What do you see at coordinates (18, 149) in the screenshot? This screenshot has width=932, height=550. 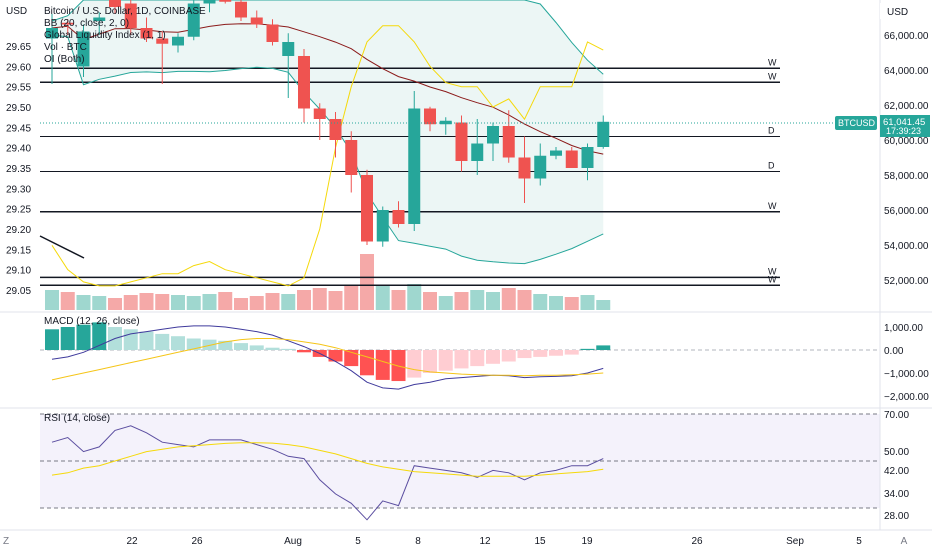 I see `left-tick-label: 29.40` at bounding box center [18, 149].